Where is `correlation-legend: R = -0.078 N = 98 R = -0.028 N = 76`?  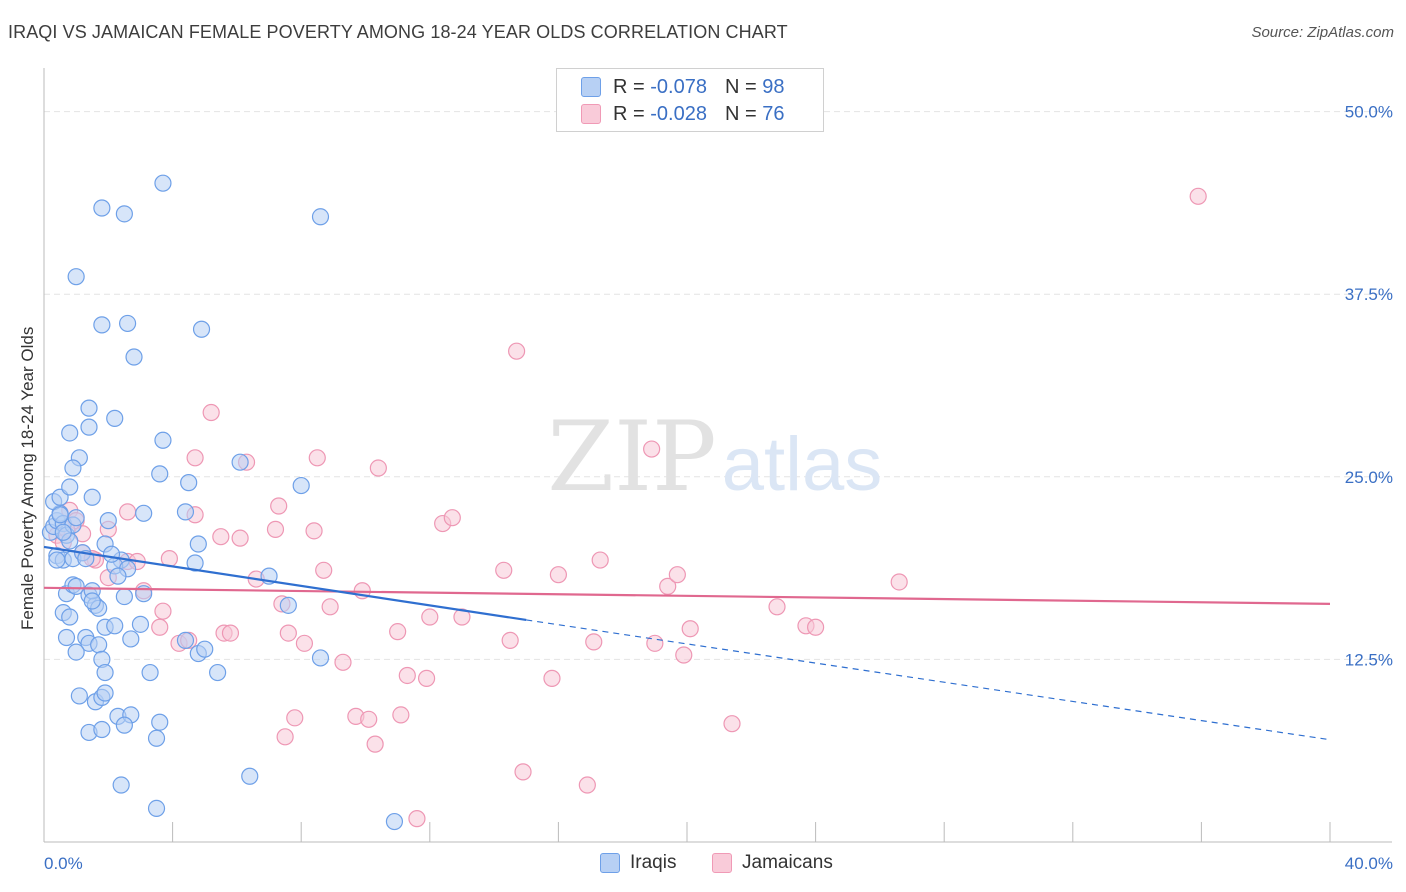
correlation-legend: R = -0.078 N = 98 R = -0.028 N = 76 is located at coordinates (690, 100).